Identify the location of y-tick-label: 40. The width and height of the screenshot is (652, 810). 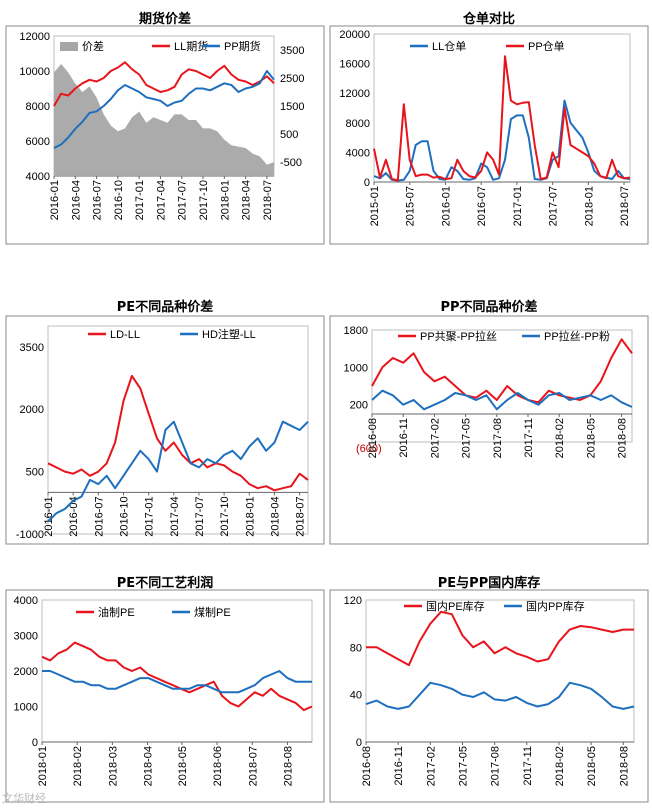
(356, 696).